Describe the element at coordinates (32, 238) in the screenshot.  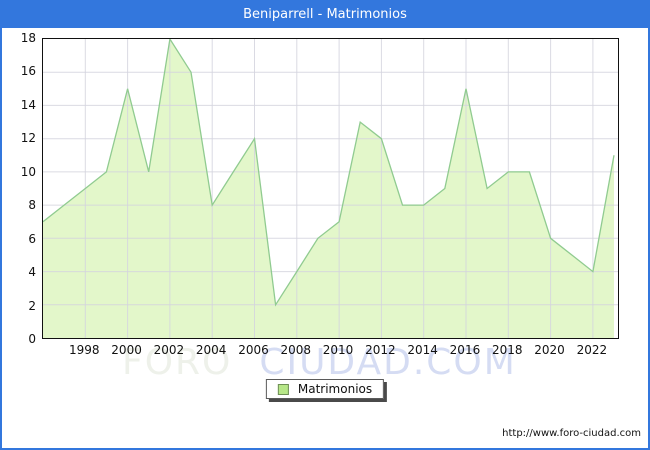
I see `y-tick-label: 6` at that location.